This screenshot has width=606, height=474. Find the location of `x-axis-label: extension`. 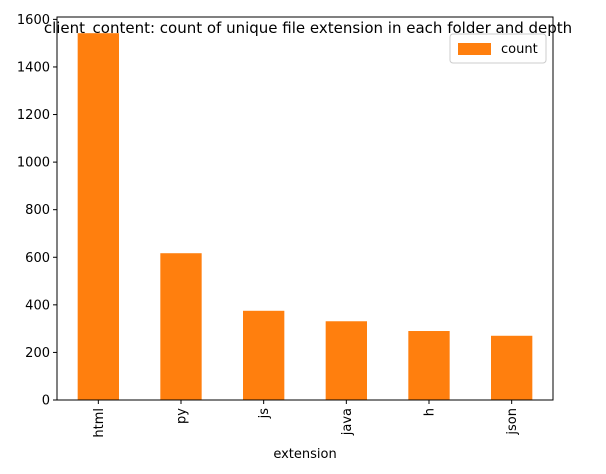

x-axis-label: extension is located at coordinates (304, 454).